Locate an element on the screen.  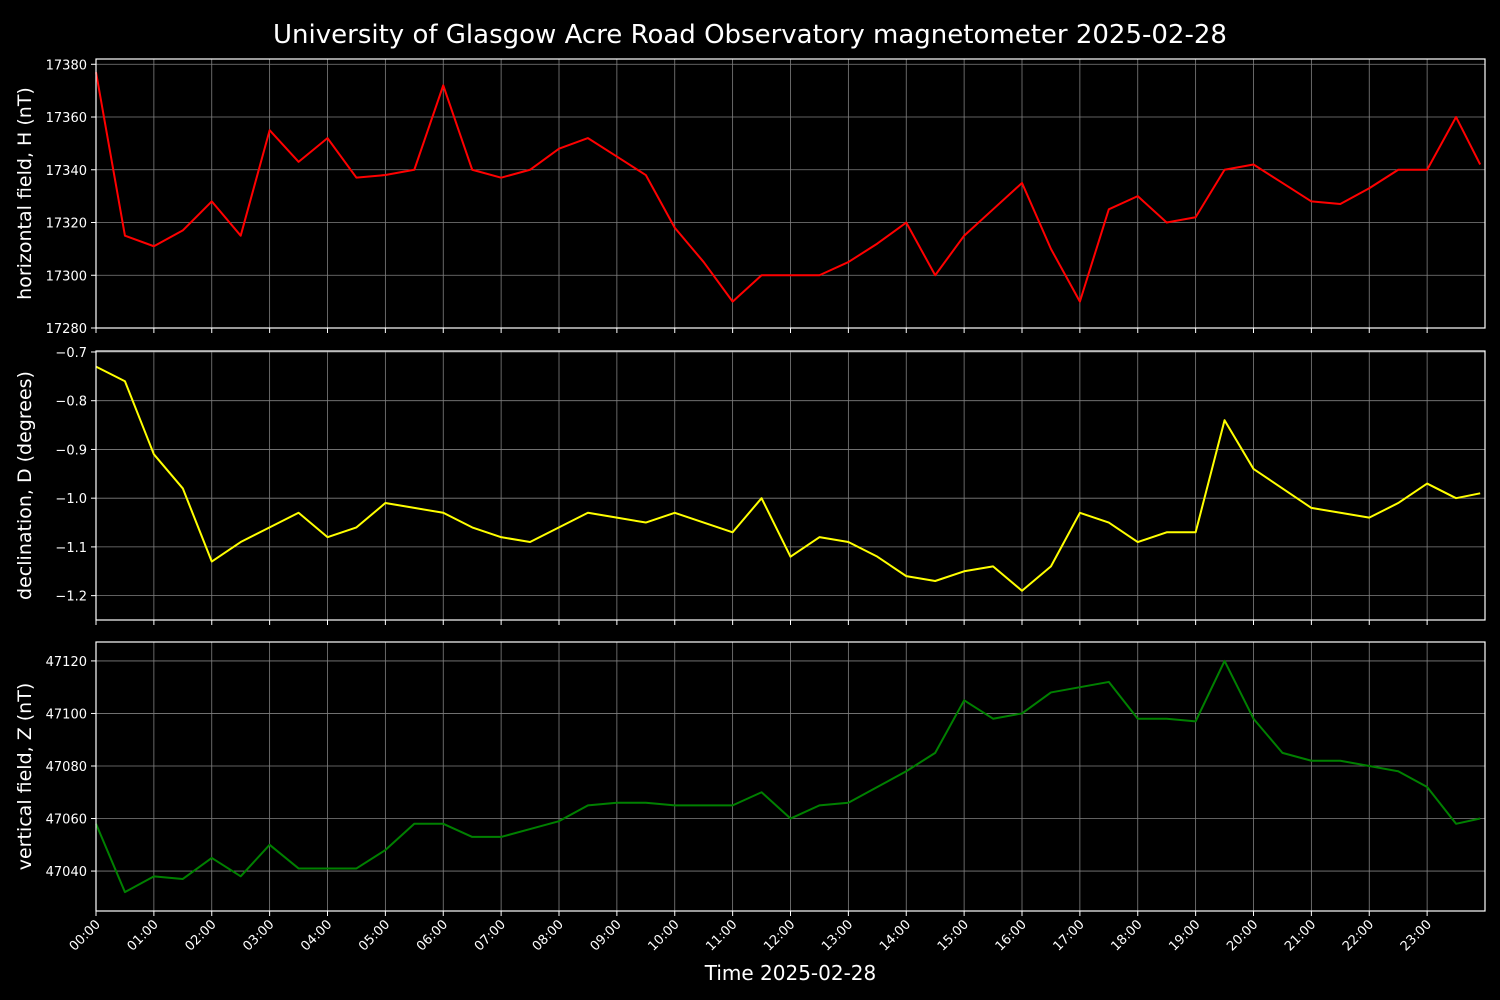
y-tick-label: 17340 is located at coordinates (66, 171).